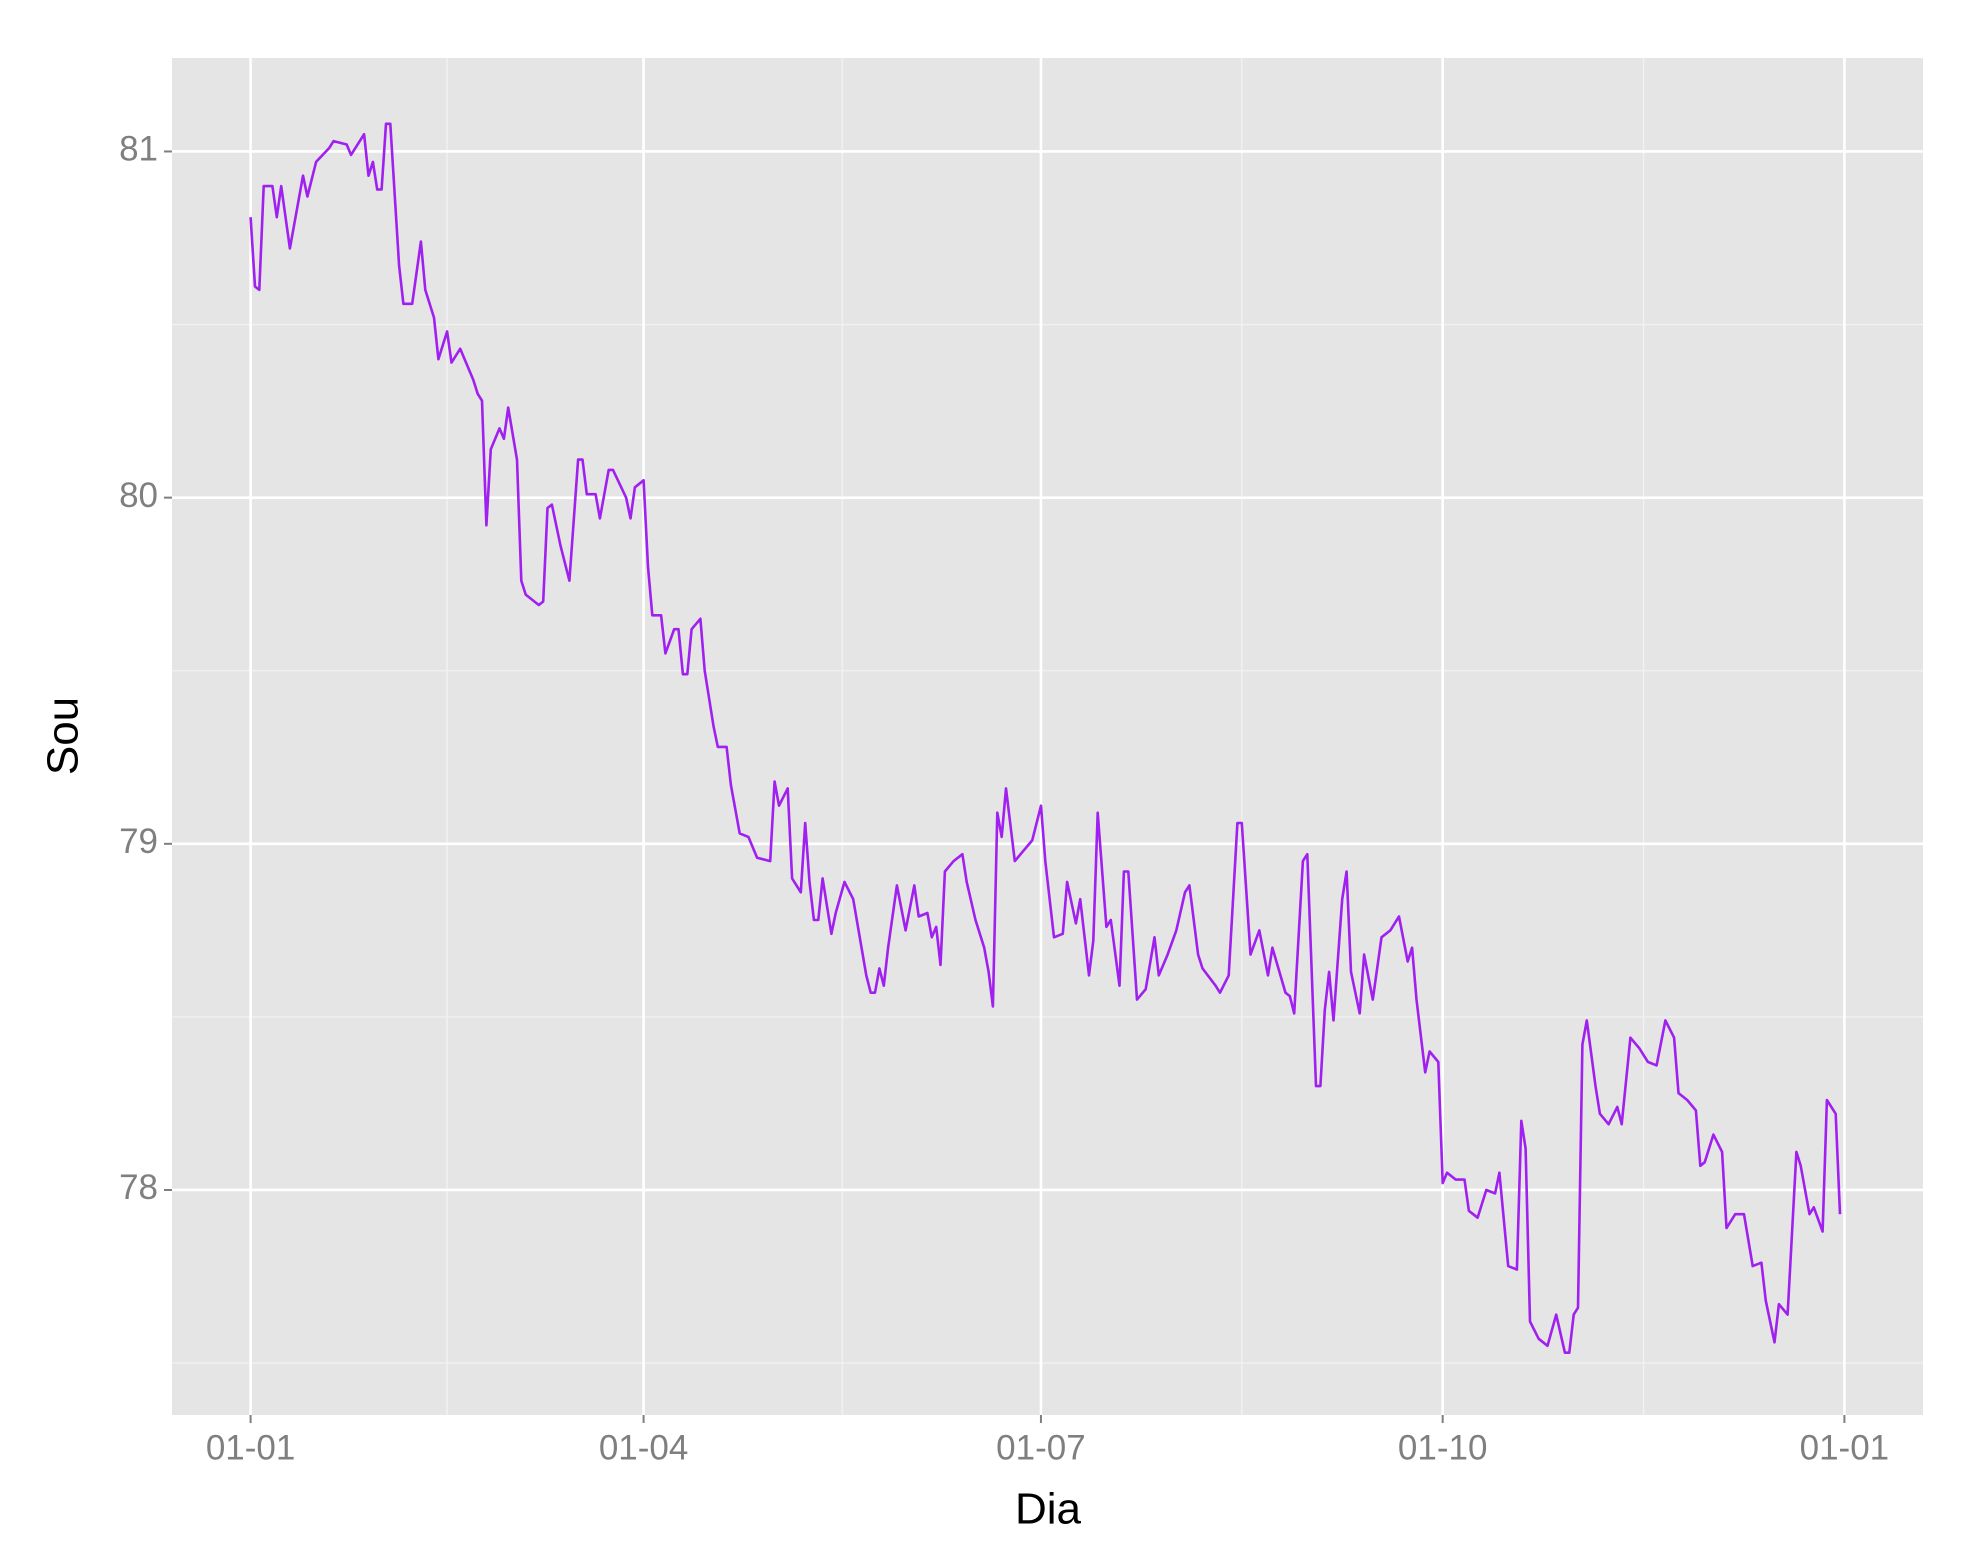 This screenshot has width=1962, height=1558. Describe the element at coordinates (138, 1187) in the screenshot. I see `y-tick-label: 78` at that location.